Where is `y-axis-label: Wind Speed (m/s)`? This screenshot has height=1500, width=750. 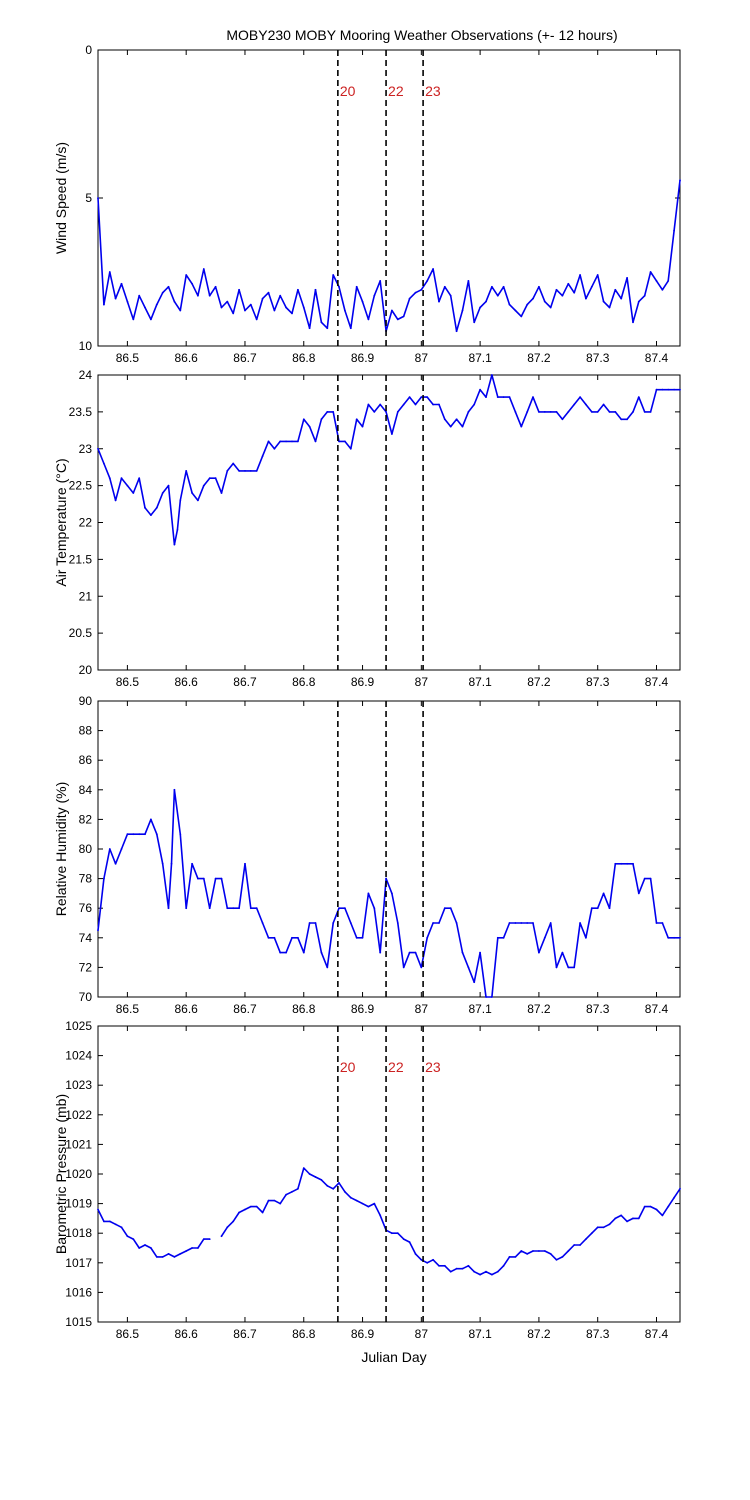
y-axis-label: Wind Speed (m/s) is located at coordinates (61, 198).